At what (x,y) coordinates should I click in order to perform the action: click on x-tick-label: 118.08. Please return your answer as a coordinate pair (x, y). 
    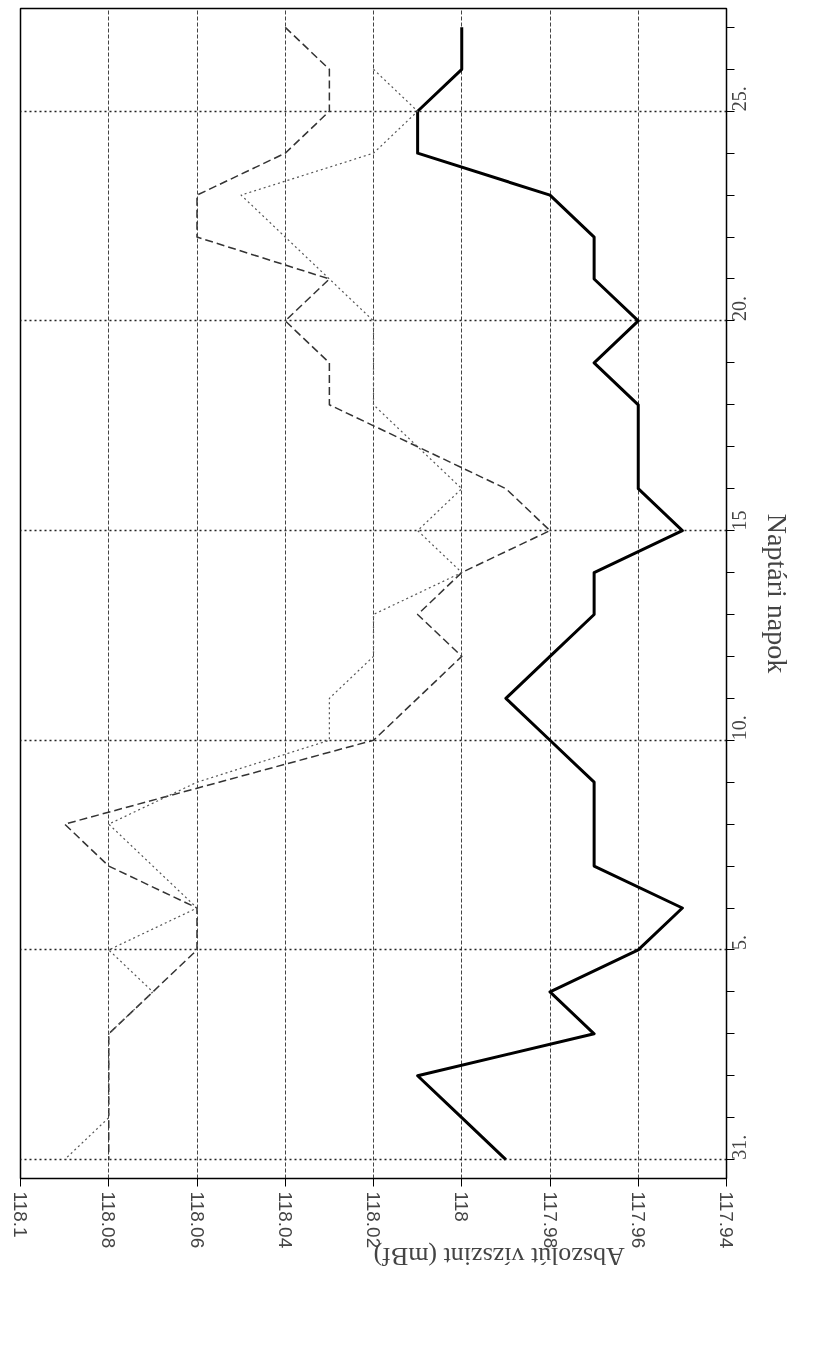
    Looking at the image, I should click on (109, 1220).